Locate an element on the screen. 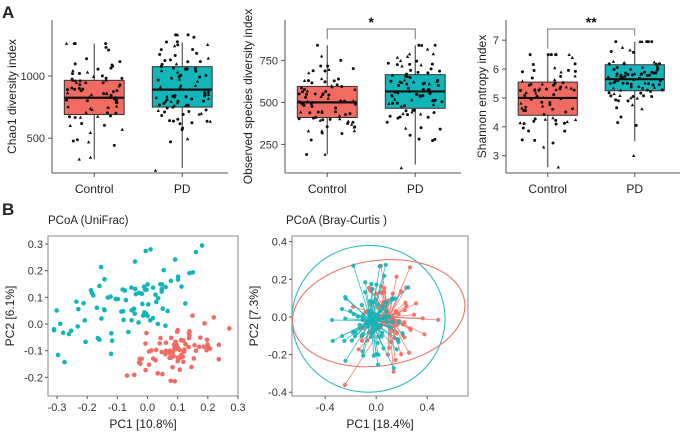  x-category-label: Control is located at coordinates (94, 189).